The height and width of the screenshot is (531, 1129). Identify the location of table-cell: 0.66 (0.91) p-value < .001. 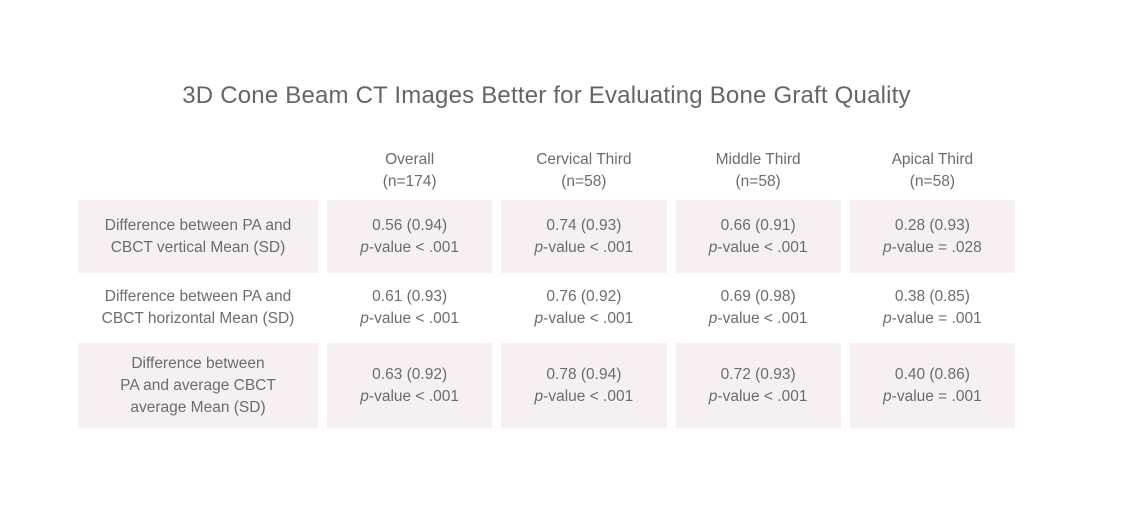
(758, 236).